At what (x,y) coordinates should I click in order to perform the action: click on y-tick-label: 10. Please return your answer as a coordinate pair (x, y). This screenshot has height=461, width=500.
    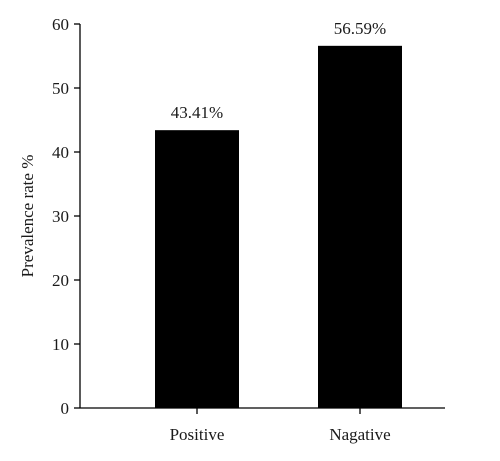
    Looking at the image, I should click on (60, 344).